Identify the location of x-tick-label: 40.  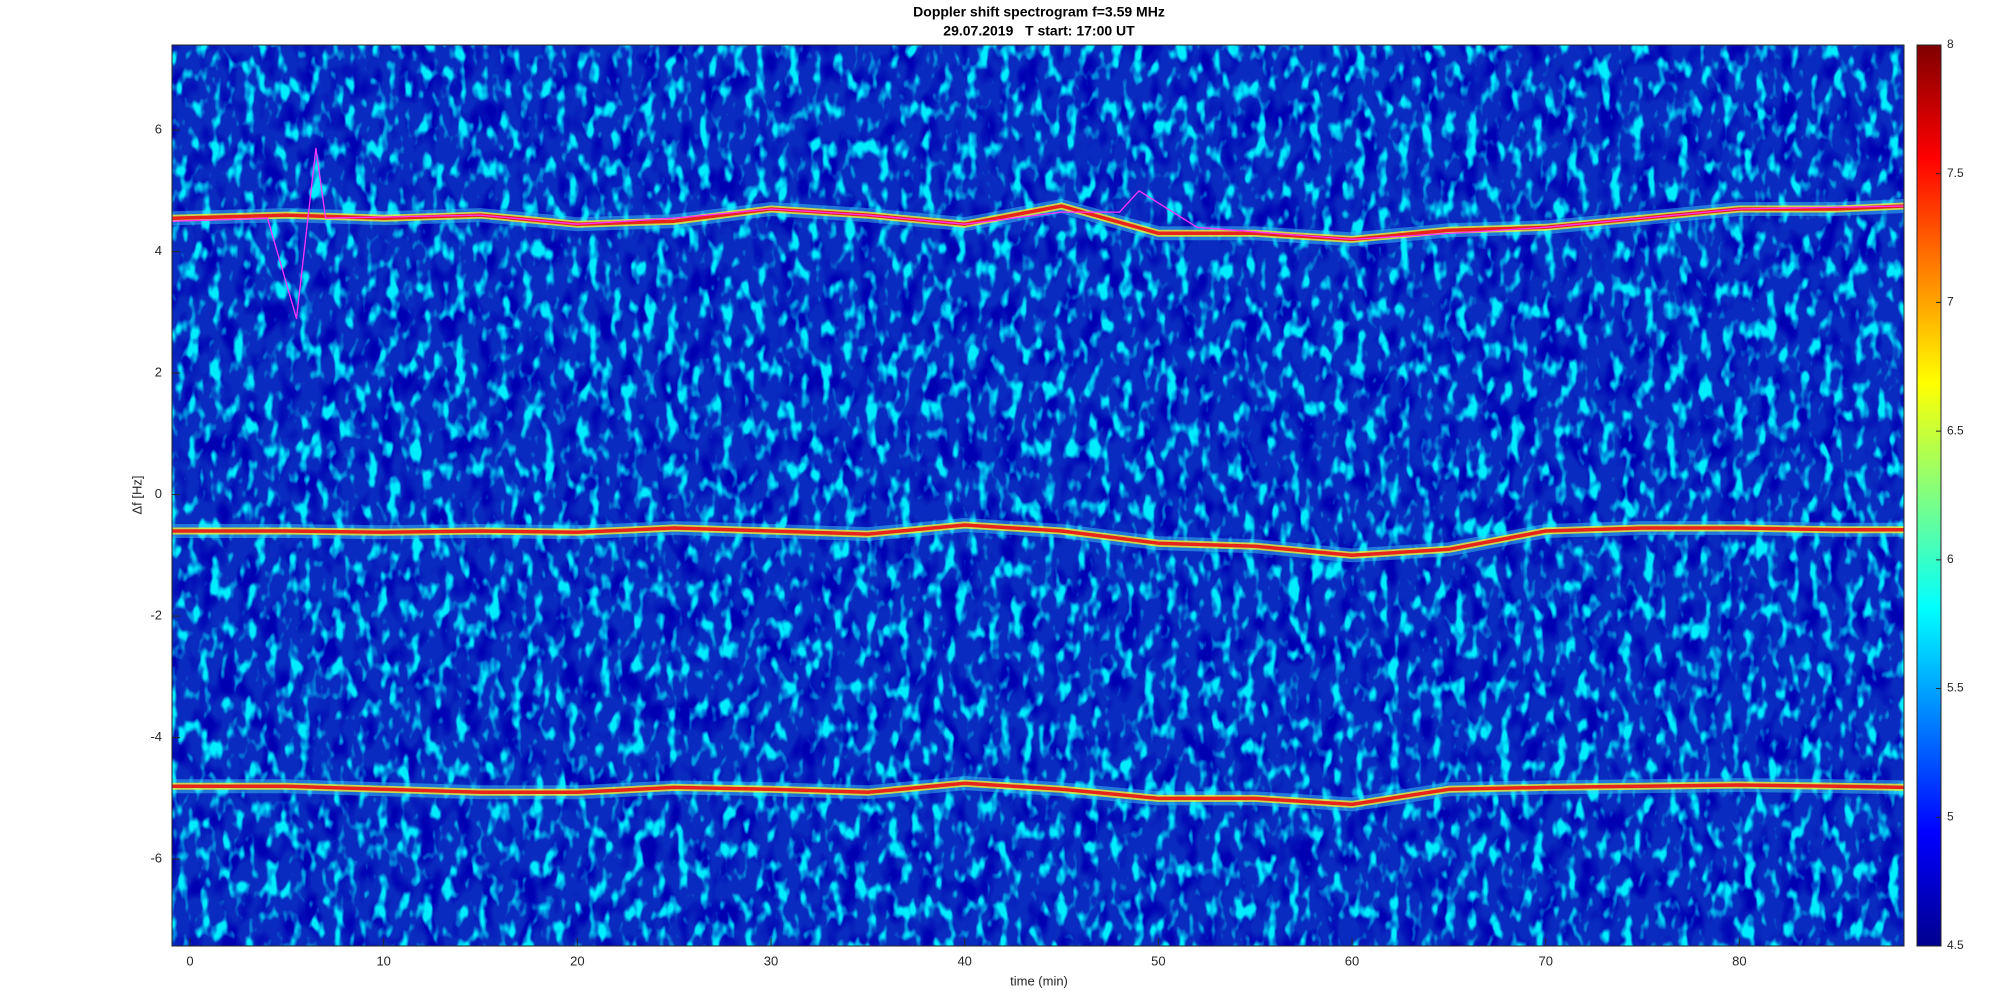
(964, 960).